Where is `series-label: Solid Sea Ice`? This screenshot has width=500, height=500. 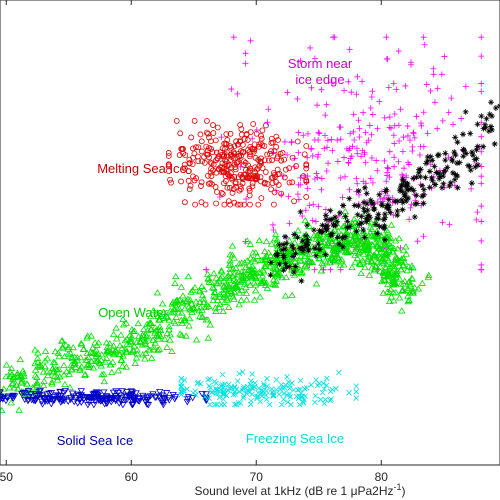
series-label: Solid Sea Ice is located at coordinates (95, 440).